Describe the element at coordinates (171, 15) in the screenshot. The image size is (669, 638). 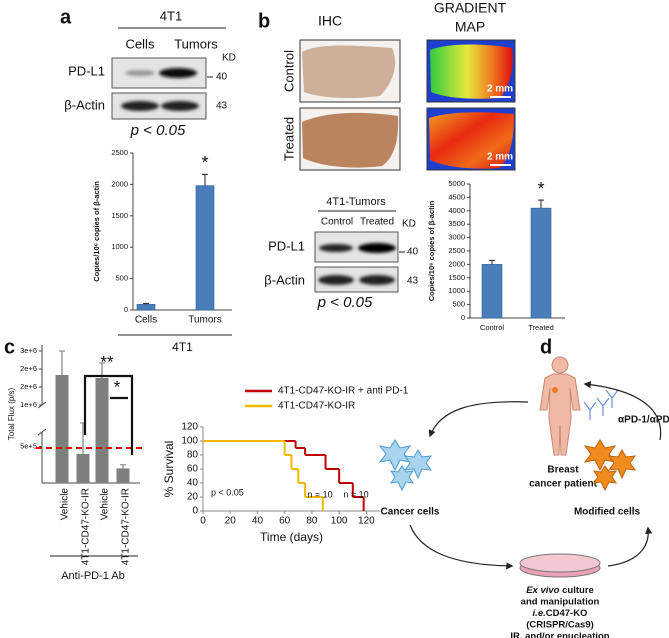
I see `blot-group: 4T1` at that location.